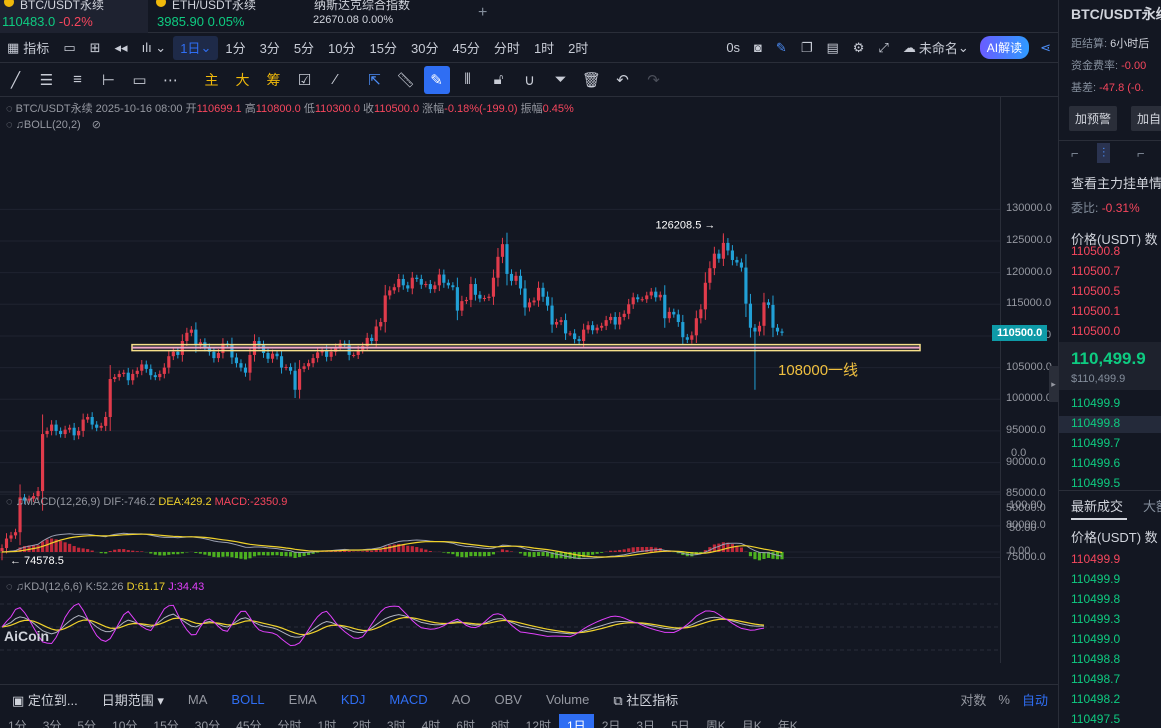 This screenshot has width=1161, height=728. What do you see at coordinates (544, 48) in the screenshot?
I see `interval-1h: 1时` at bounding box center [544, 48].